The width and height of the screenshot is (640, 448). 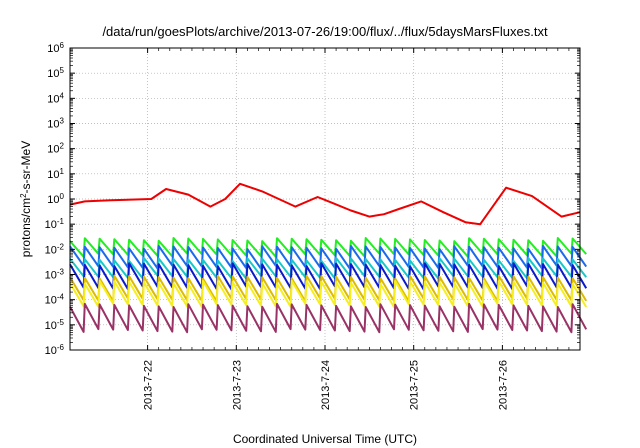 What do you see at coordinates (26, 199) in the screenshot?
I see `y-axis-label: protons/cm2-s-sr-MeV` at bounding box center [26, 199].